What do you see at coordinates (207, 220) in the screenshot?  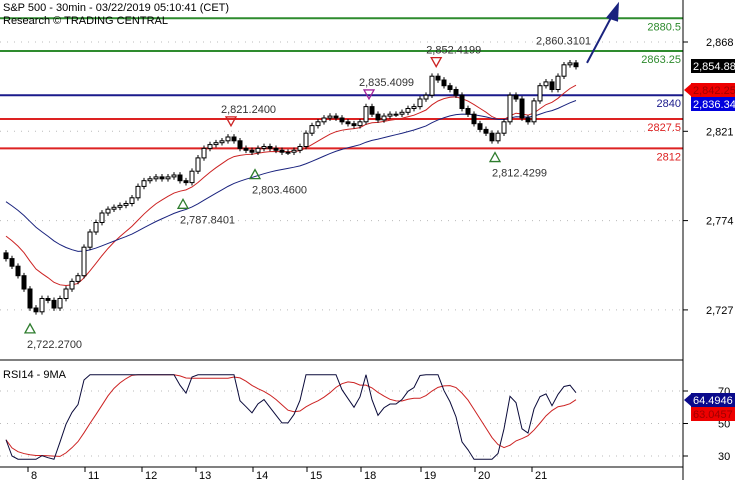 I see `low-annotation-label: 2,787.8401` at bounding box center [207, 220].